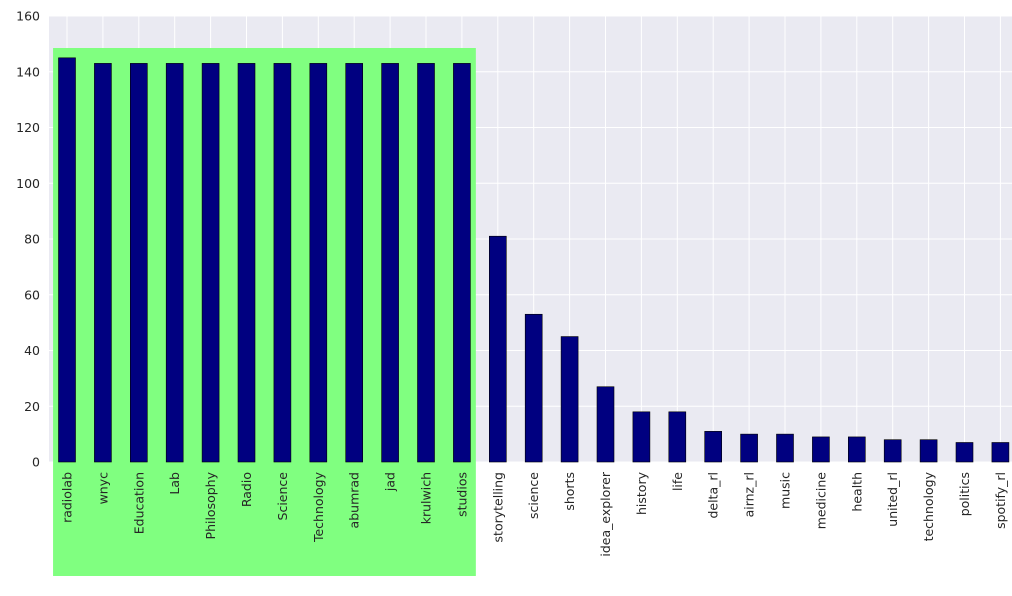 The image size is (1012, 596). I want to click on x-tick-label-abumrad: abumrad, so click(354, 500).